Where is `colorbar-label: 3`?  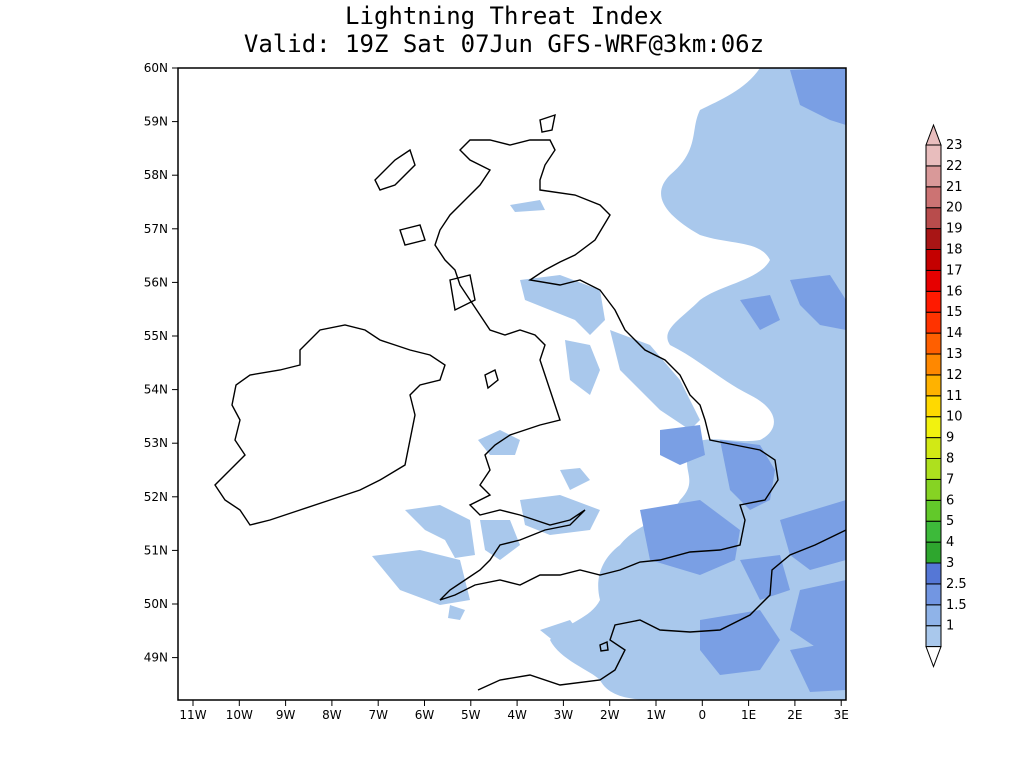
colorbar-label: 3 is located at coordinates (950, 563).